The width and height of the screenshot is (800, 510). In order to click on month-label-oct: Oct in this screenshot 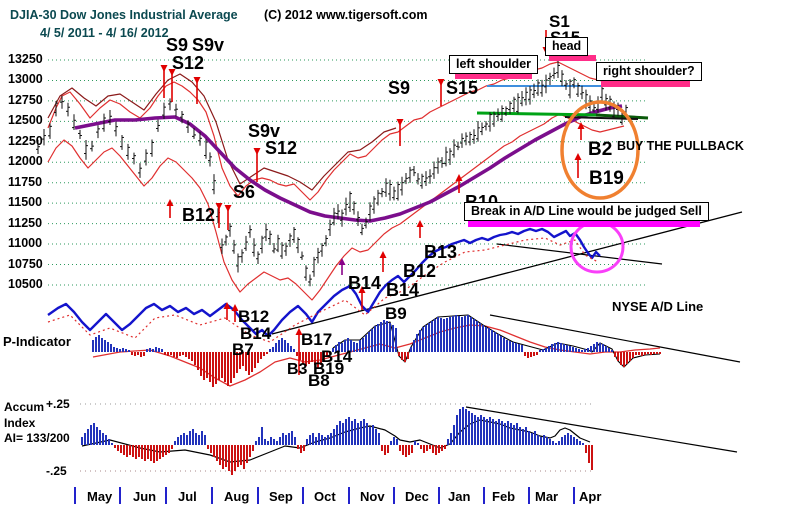, I will do `click(325, 496)`.